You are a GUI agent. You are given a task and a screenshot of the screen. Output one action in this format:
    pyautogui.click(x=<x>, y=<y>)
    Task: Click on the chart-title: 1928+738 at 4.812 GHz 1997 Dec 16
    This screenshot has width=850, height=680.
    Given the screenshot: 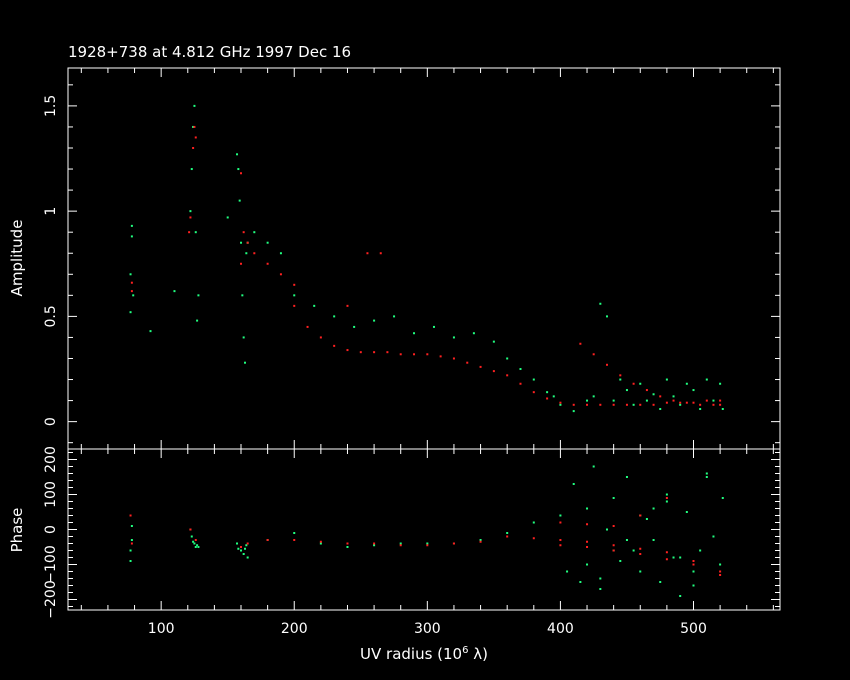 What is the action you would take?
    pyautogui.click(x=209, y=52)
    